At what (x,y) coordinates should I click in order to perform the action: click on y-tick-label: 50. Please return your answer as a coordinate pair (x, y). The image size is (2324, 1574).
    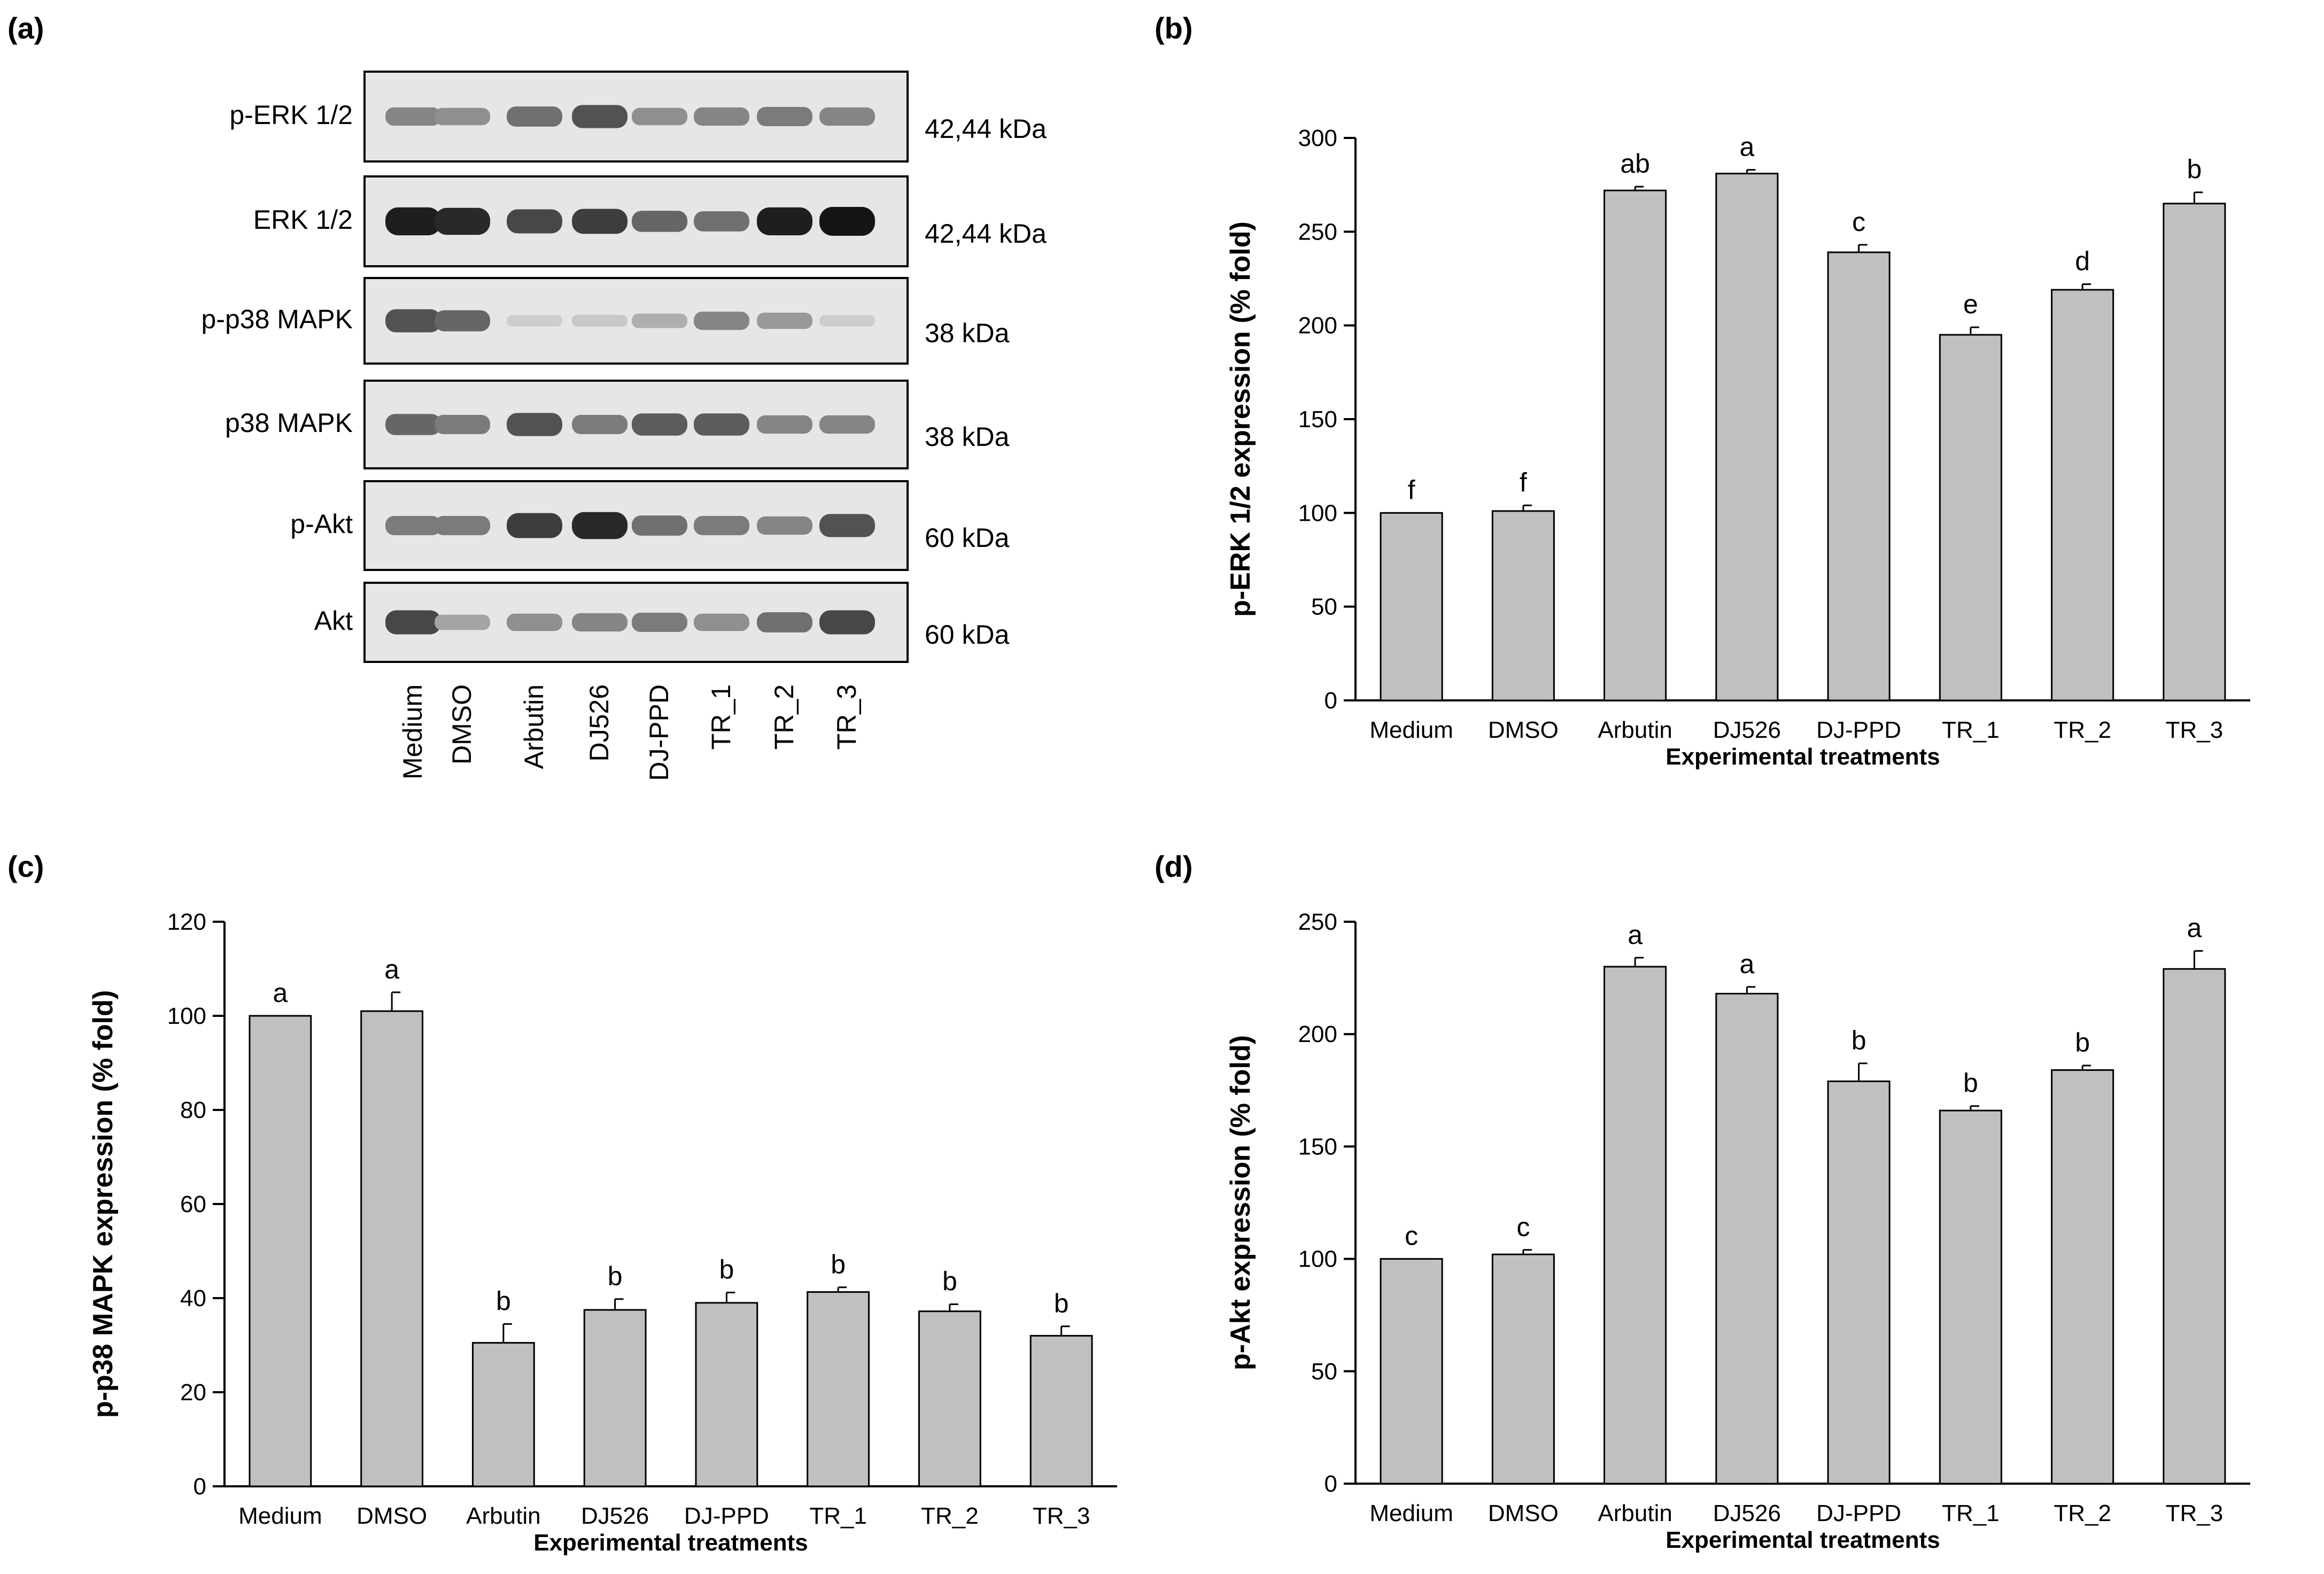
    Looking at the image, I should click on (1324, 607).